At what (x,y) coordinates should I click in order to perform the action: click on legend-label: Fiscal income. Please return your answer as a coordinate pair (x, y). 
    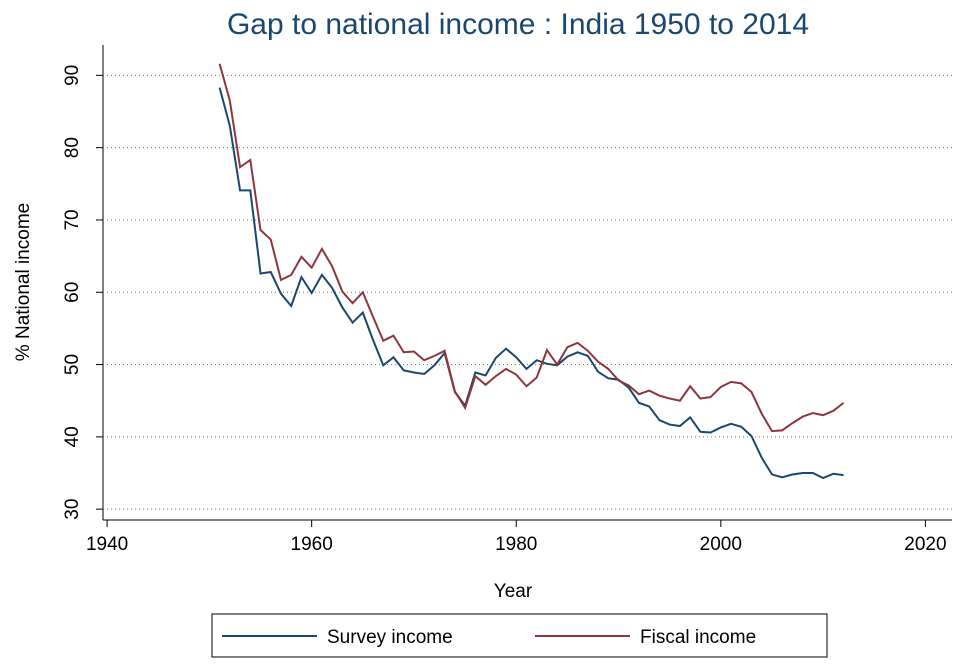
    Looking at the image, I should click on (698, 637).